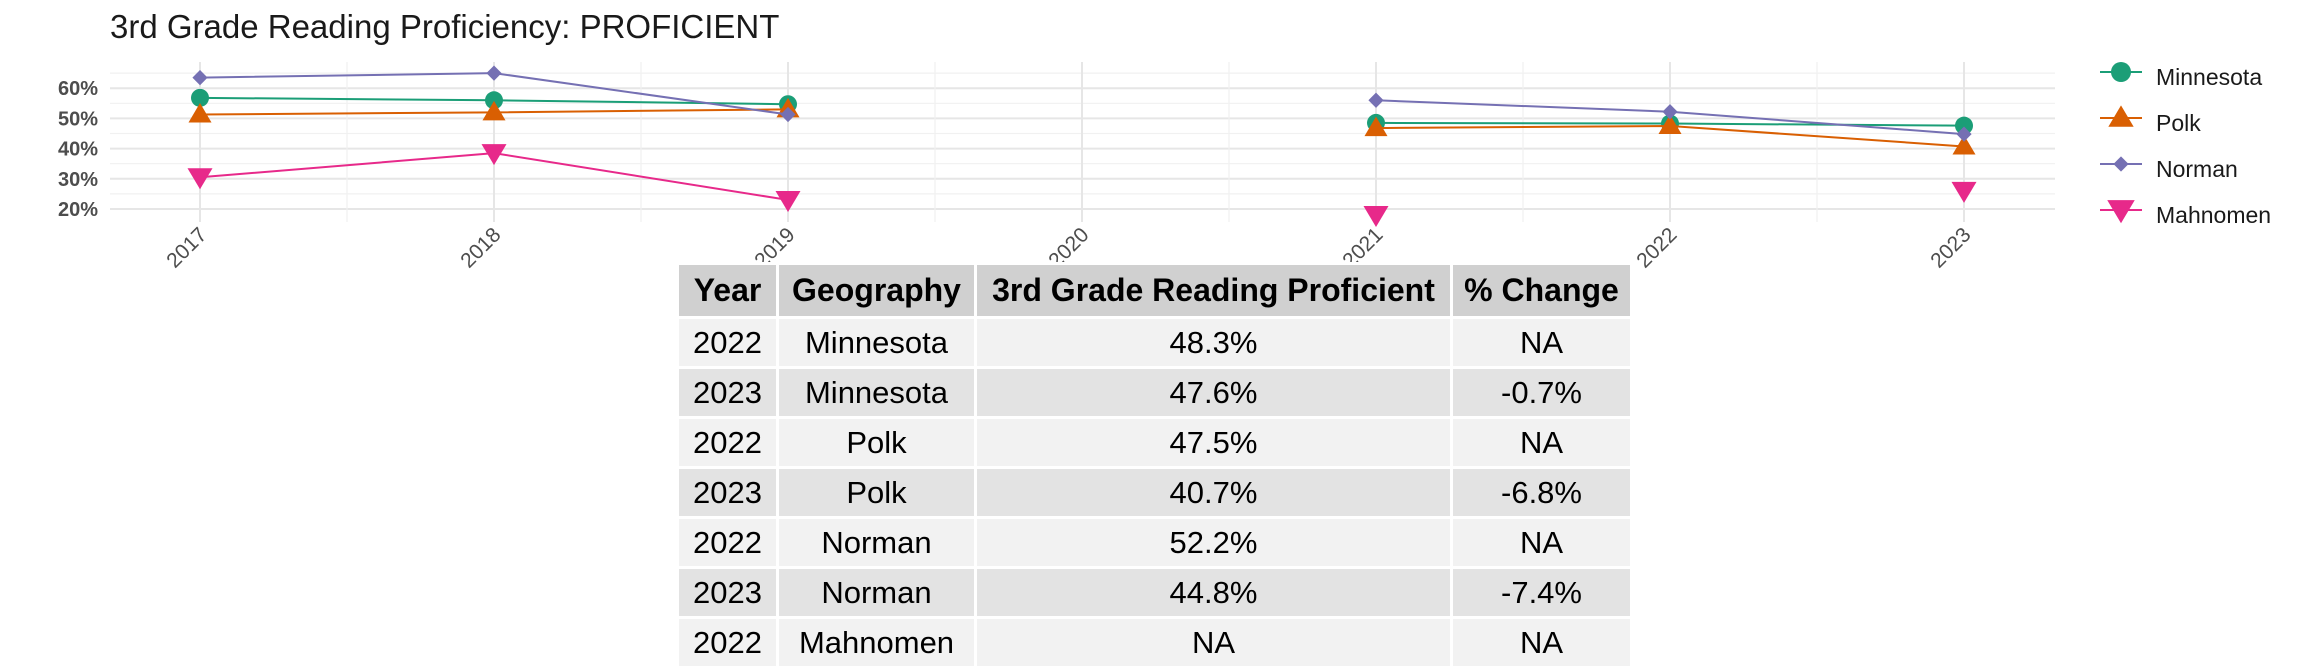 This screenshot has height=672, width=2304. I want to click on legend-label: Norman, so click(2197, 169).